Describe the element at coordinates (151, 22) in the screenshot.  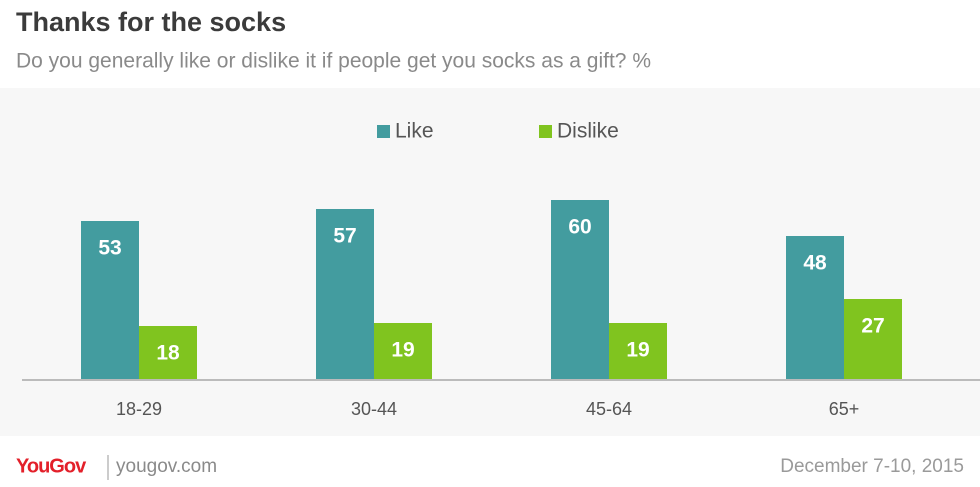
I see `chart-title: Thanks for the socks` at that location.